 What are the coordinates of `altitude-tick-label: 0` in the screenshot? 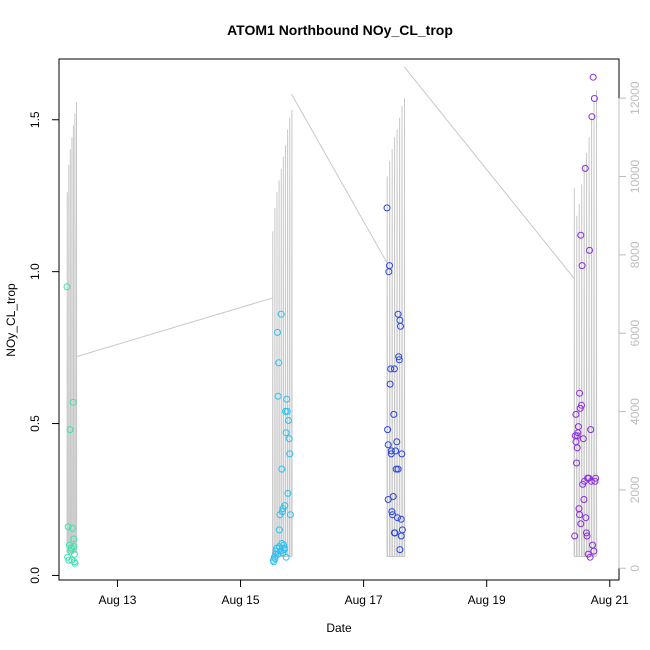 It's located at (635, 568).